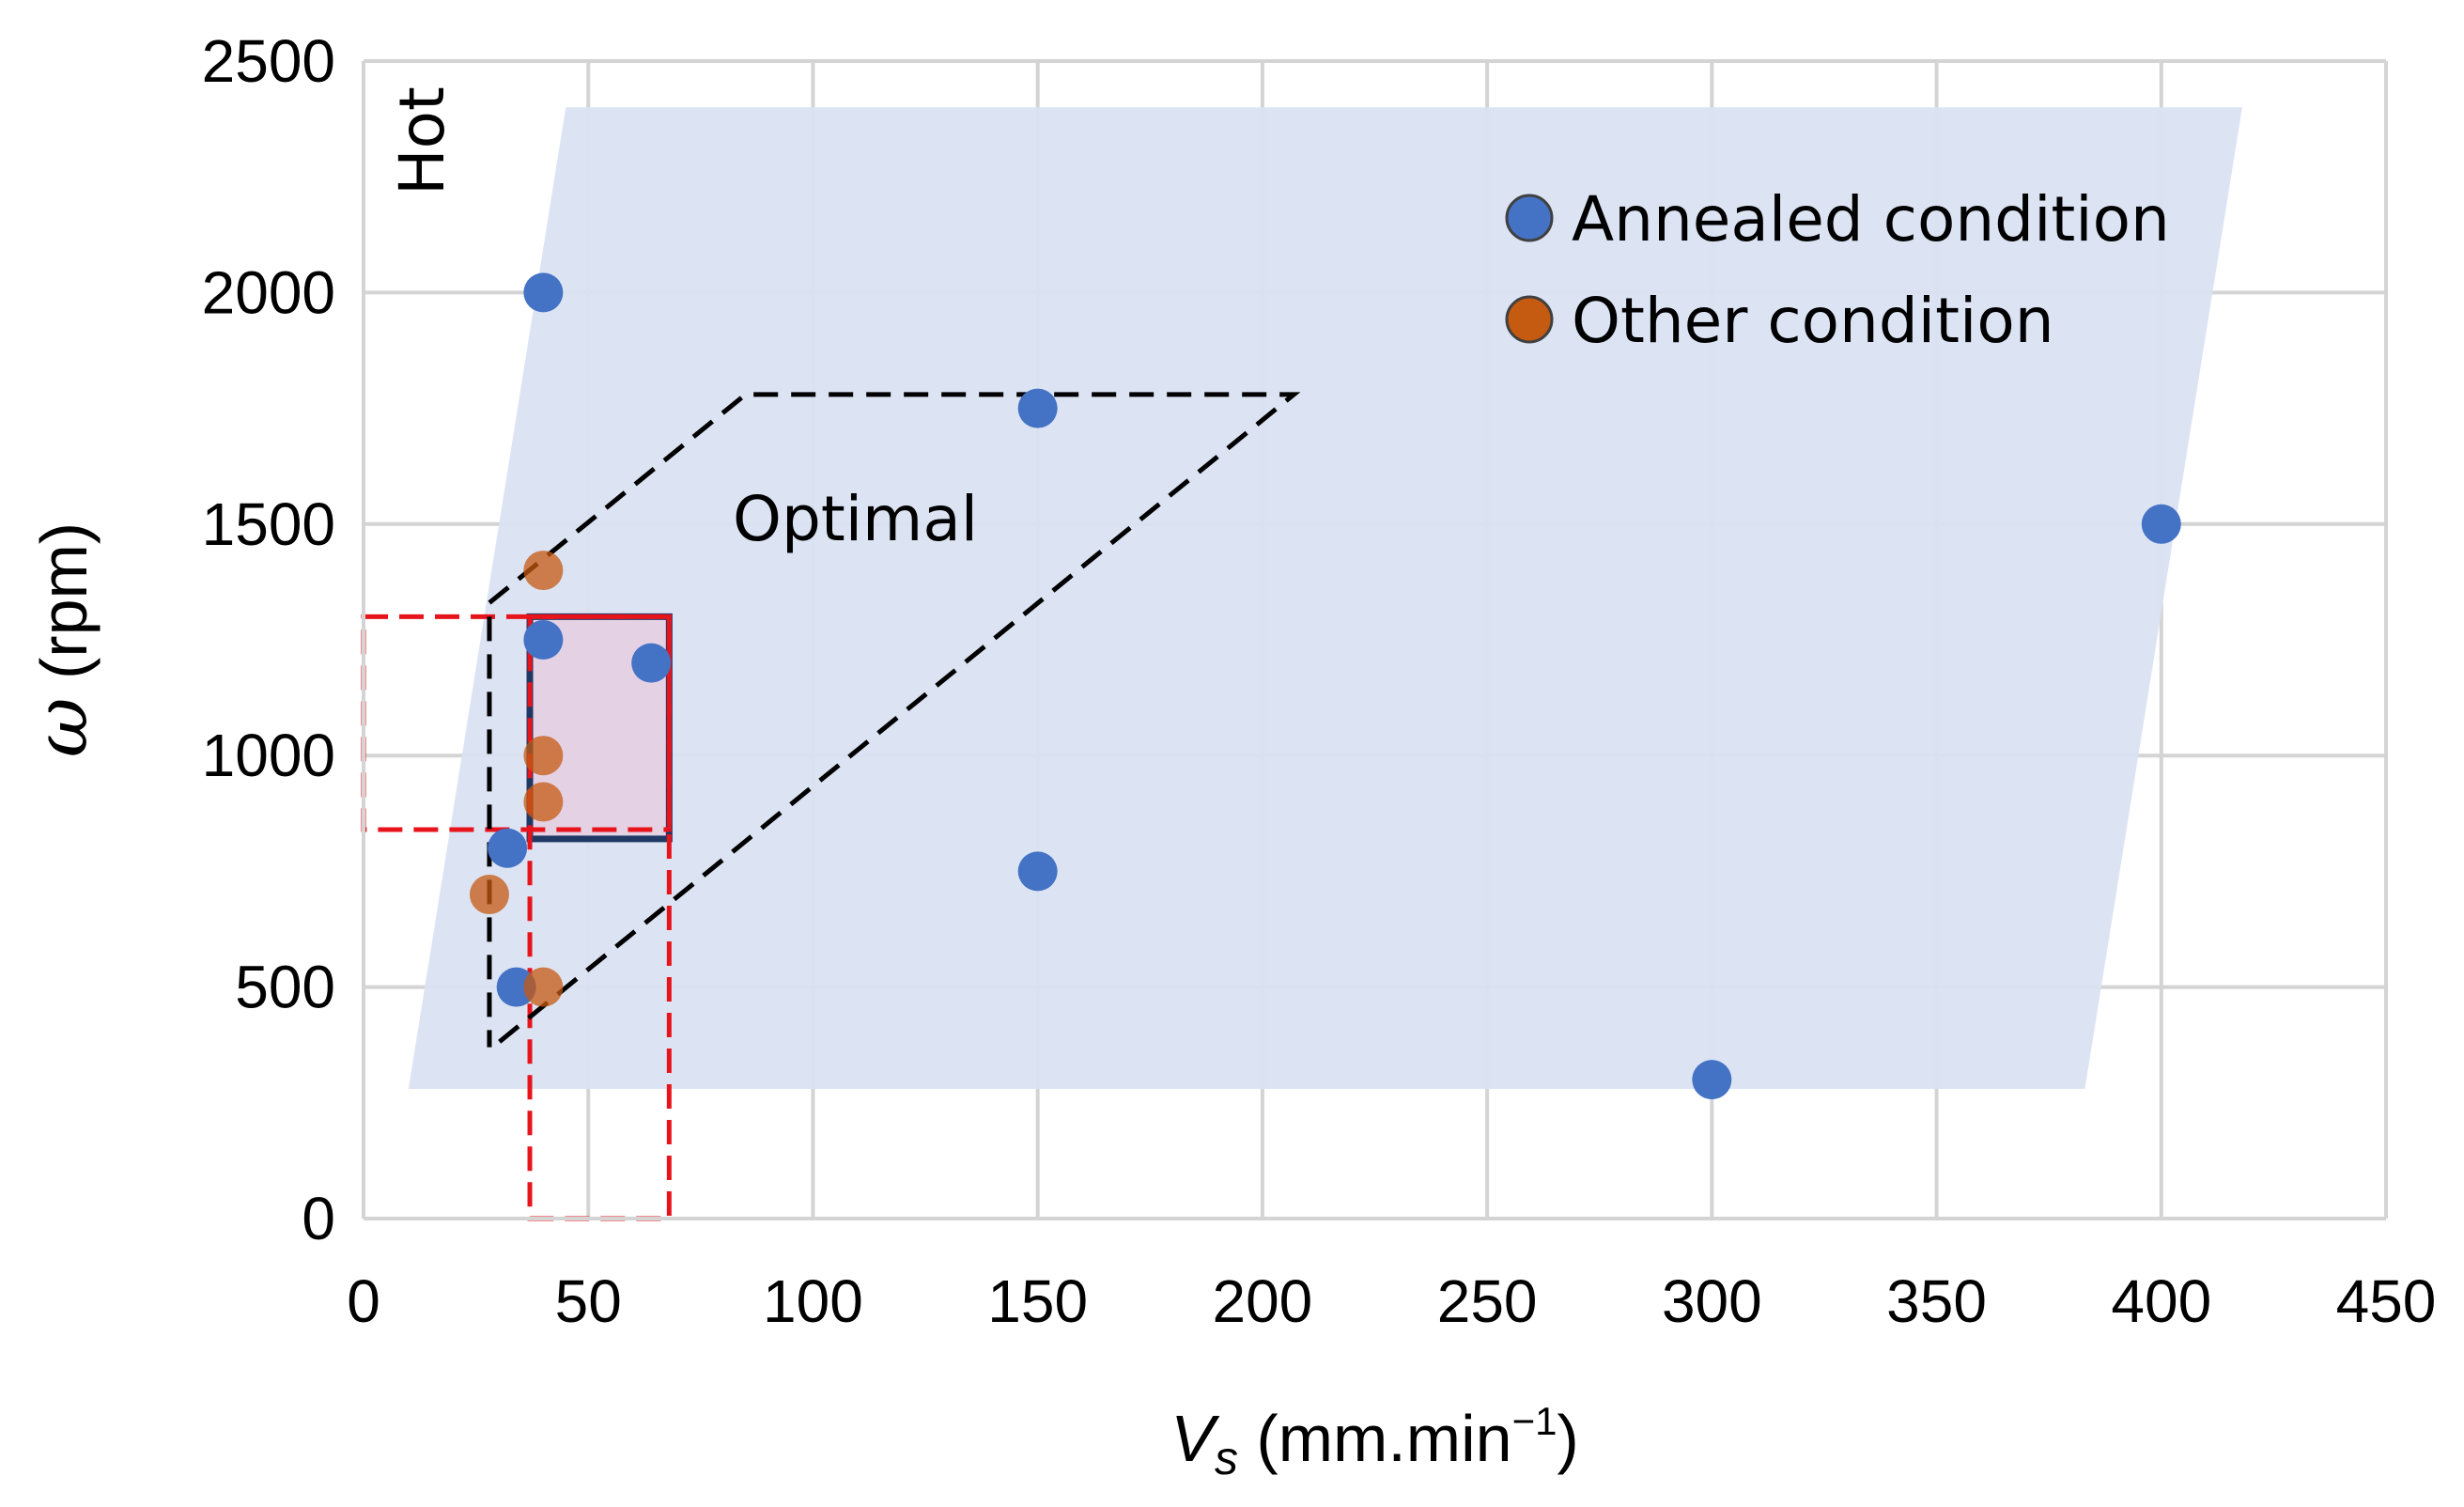  I want to click on y-tick-label: 1500, so click(268, 524).